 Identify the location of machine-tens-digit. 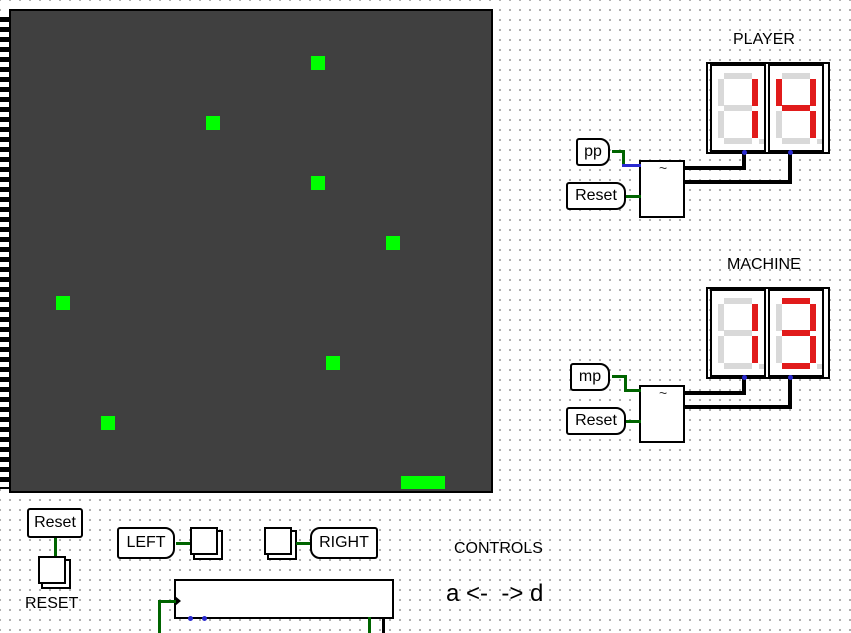
(738, 333).